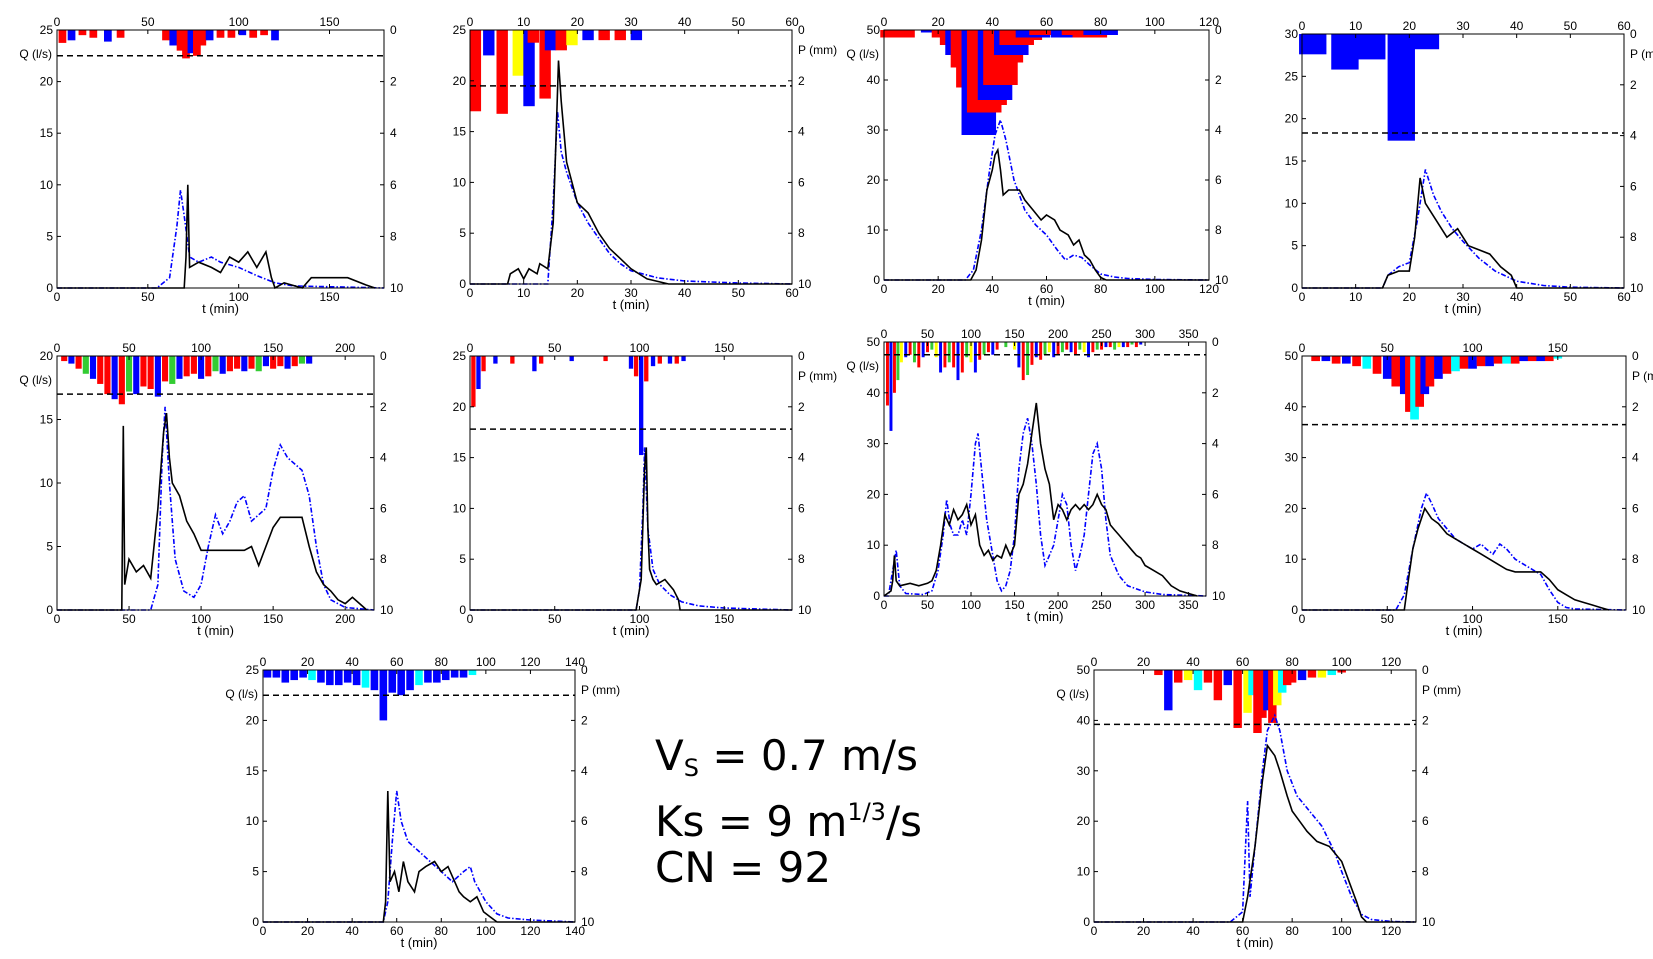 Image resolution: width=1653 pixels, height=959 pixels. Describe the element at coordinates (1292, 931) in the screenshot. I see `x-tick-label: 80` at that location.